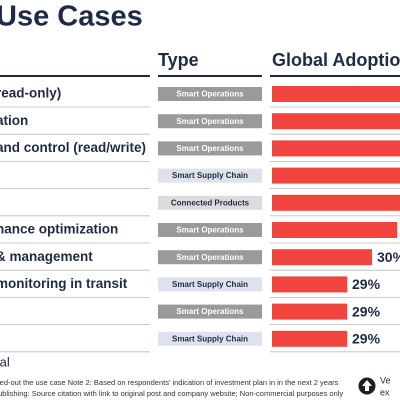  Describe the element at coordinates (367, 385) in the screenshot. I see `up-arrow` at that location.